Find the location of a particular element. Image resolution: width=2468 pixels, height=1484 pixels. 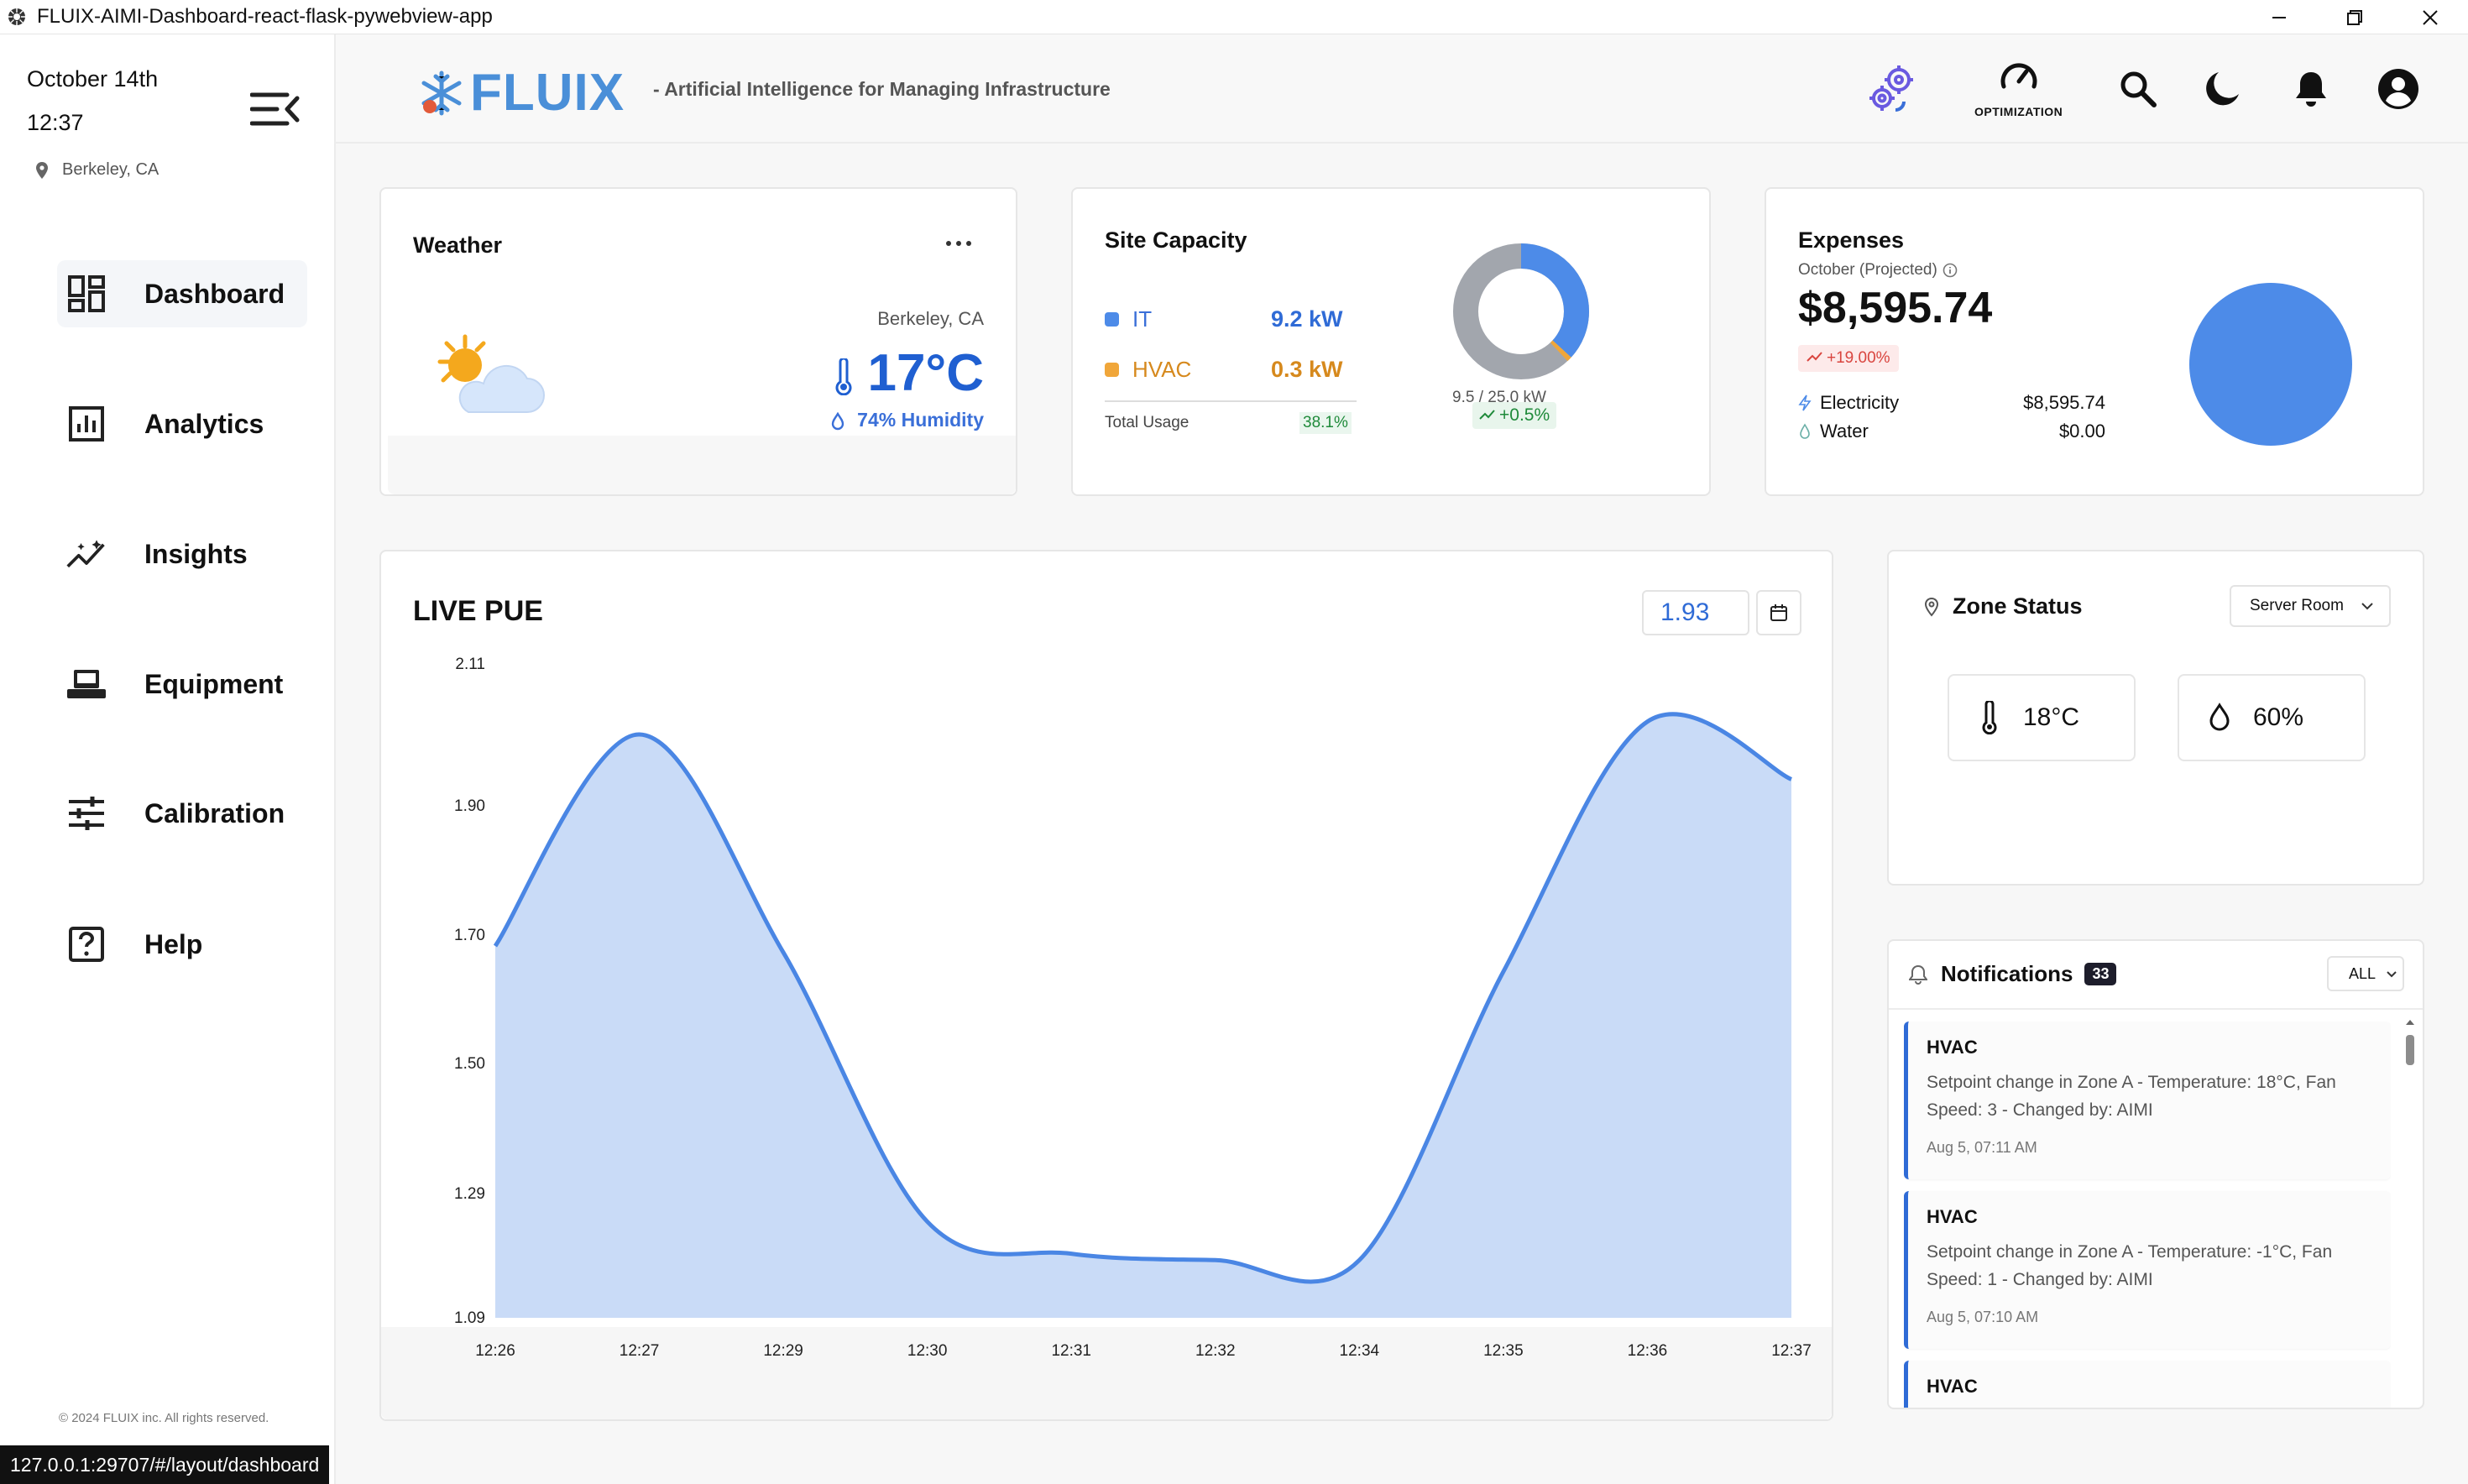

lightning-icon is located at coordinates (1805, 403).